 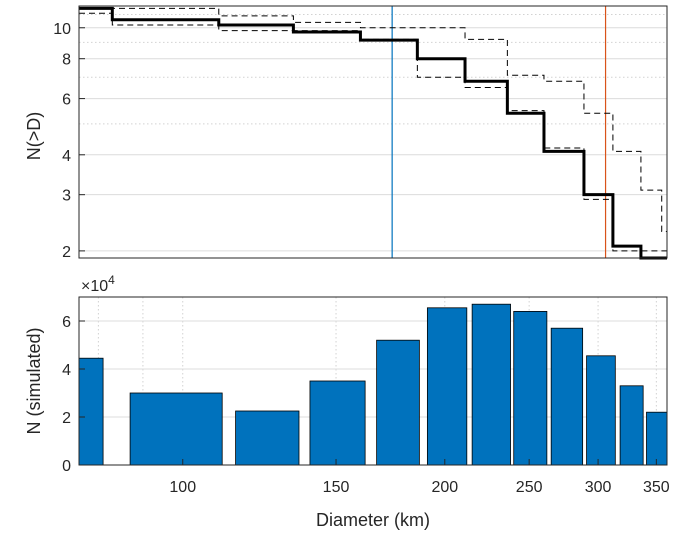 I want to click on x-tick-label: 250, so click(x=529, y=487).